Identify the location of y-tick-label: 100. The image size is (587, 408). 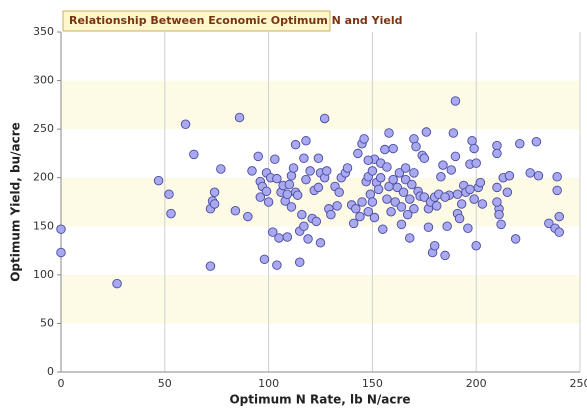
(43, 274).